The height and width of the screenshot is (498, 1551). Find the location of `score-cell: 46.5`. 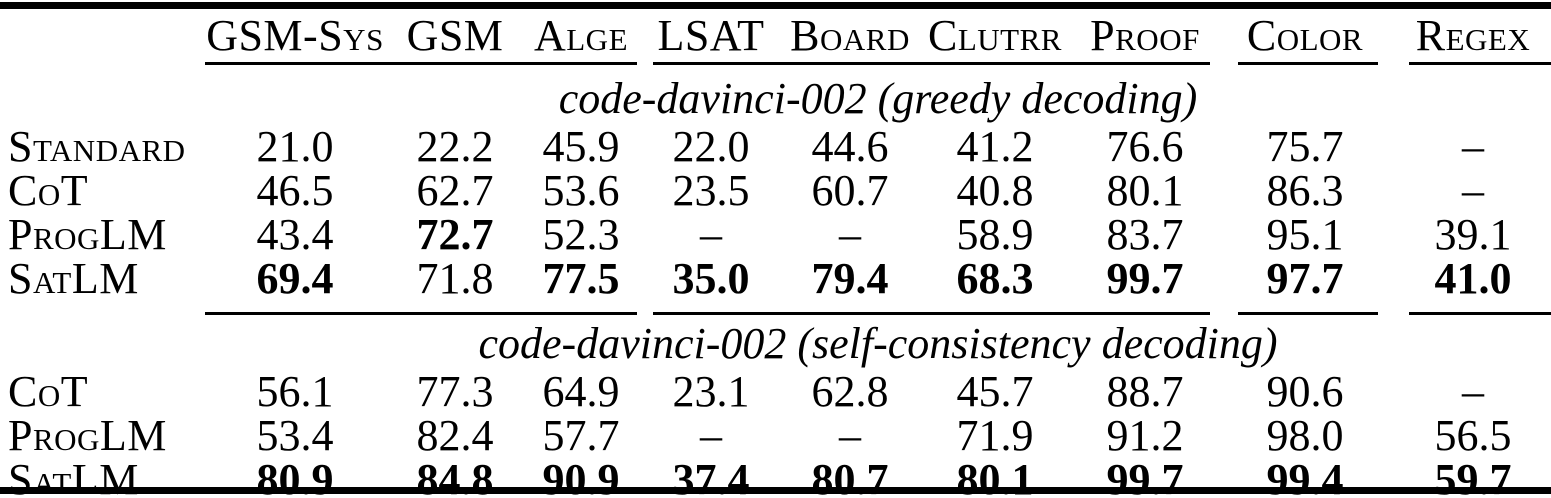

score-cell: 46.5 is located at coordinates (295, 190).